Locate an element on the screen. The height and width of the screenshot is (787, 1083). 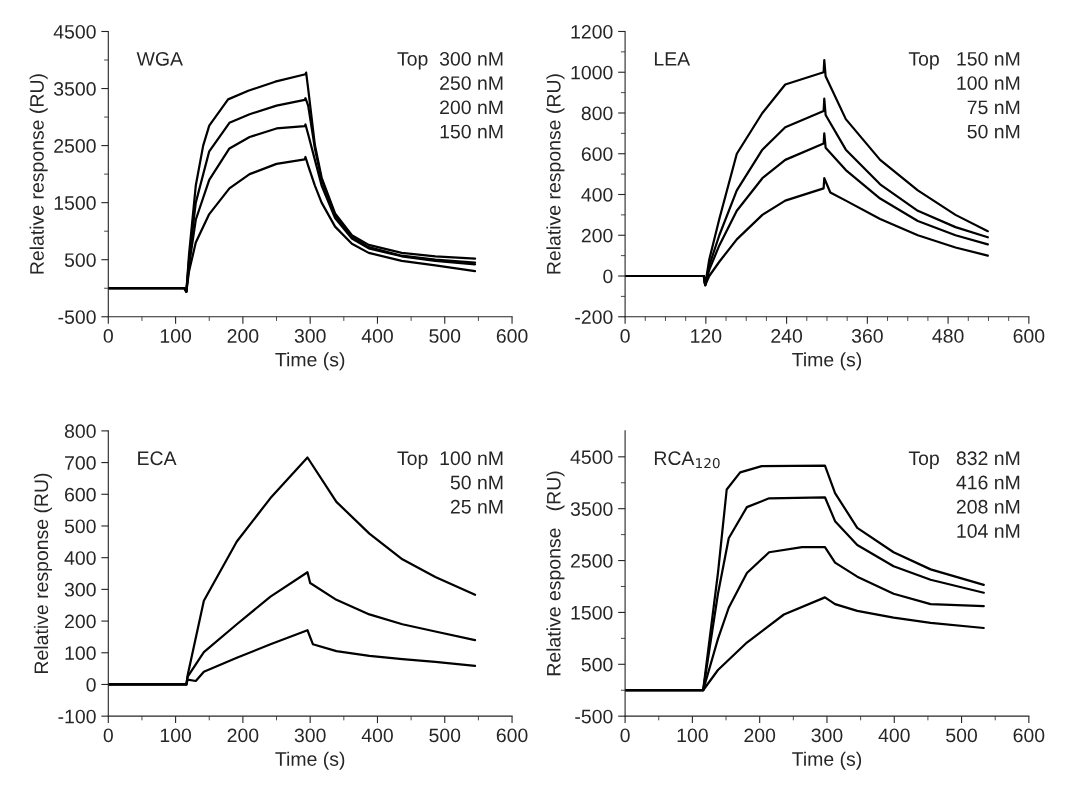
annotation: Top 100 nM is located at coordinates (450, 460).